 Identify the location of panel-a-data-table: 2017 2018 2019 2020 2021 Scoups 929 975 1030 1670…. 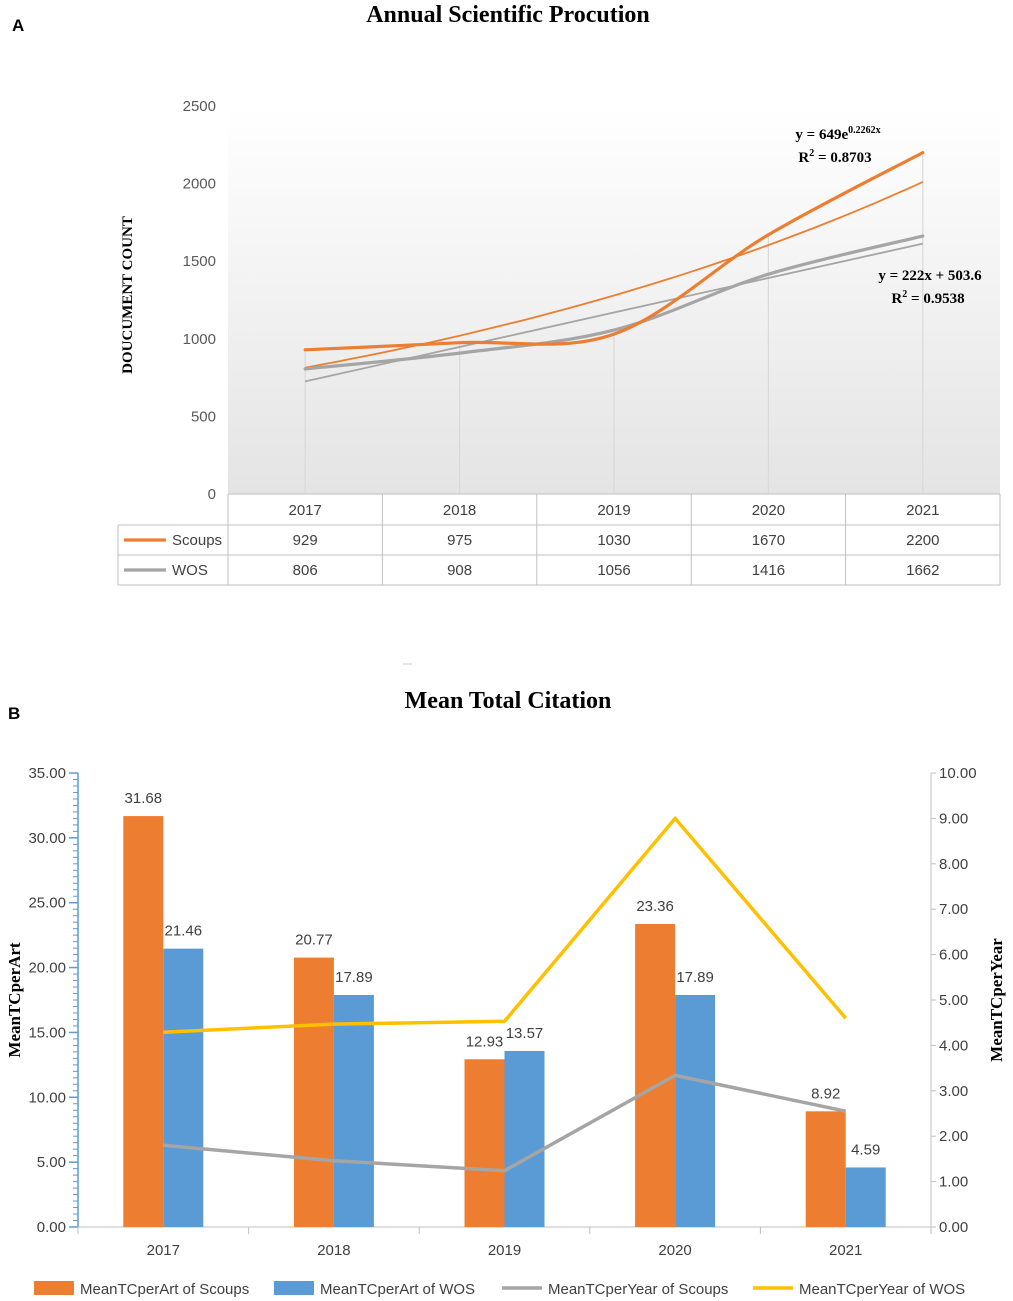
(559, 539).